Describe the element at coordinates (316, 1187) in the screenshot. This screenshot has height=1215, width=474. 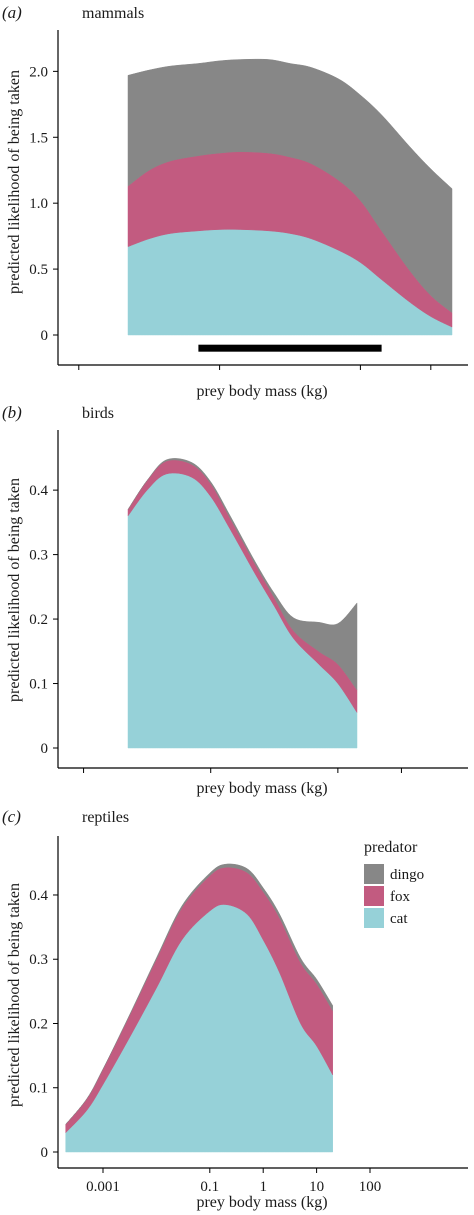
I see `x-tick-label: 10` at that location.